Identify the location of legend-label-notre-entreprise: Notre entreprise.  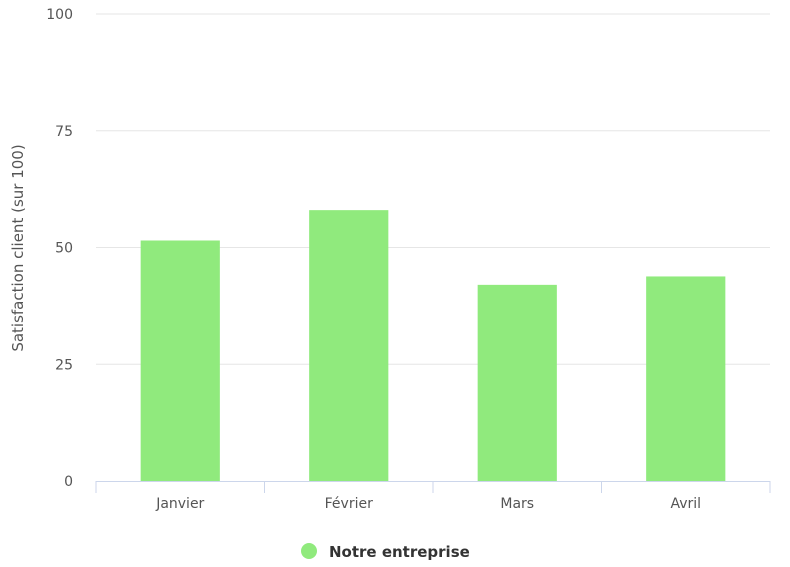
(399, 552).